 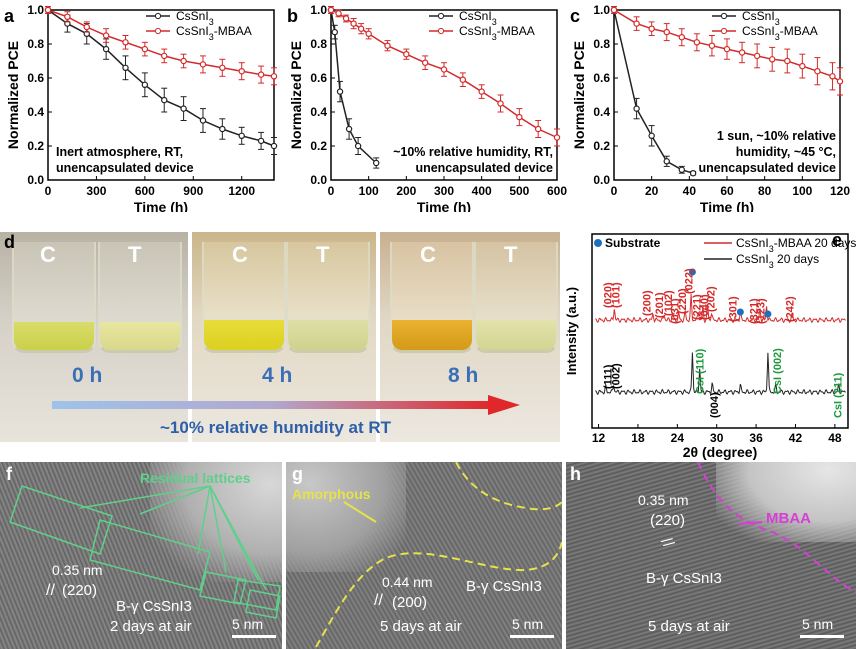 What do you see at coordinates (765, 191) in the screenshot?
I see `x-tick-label: 80` at bounding box center [765, 191].